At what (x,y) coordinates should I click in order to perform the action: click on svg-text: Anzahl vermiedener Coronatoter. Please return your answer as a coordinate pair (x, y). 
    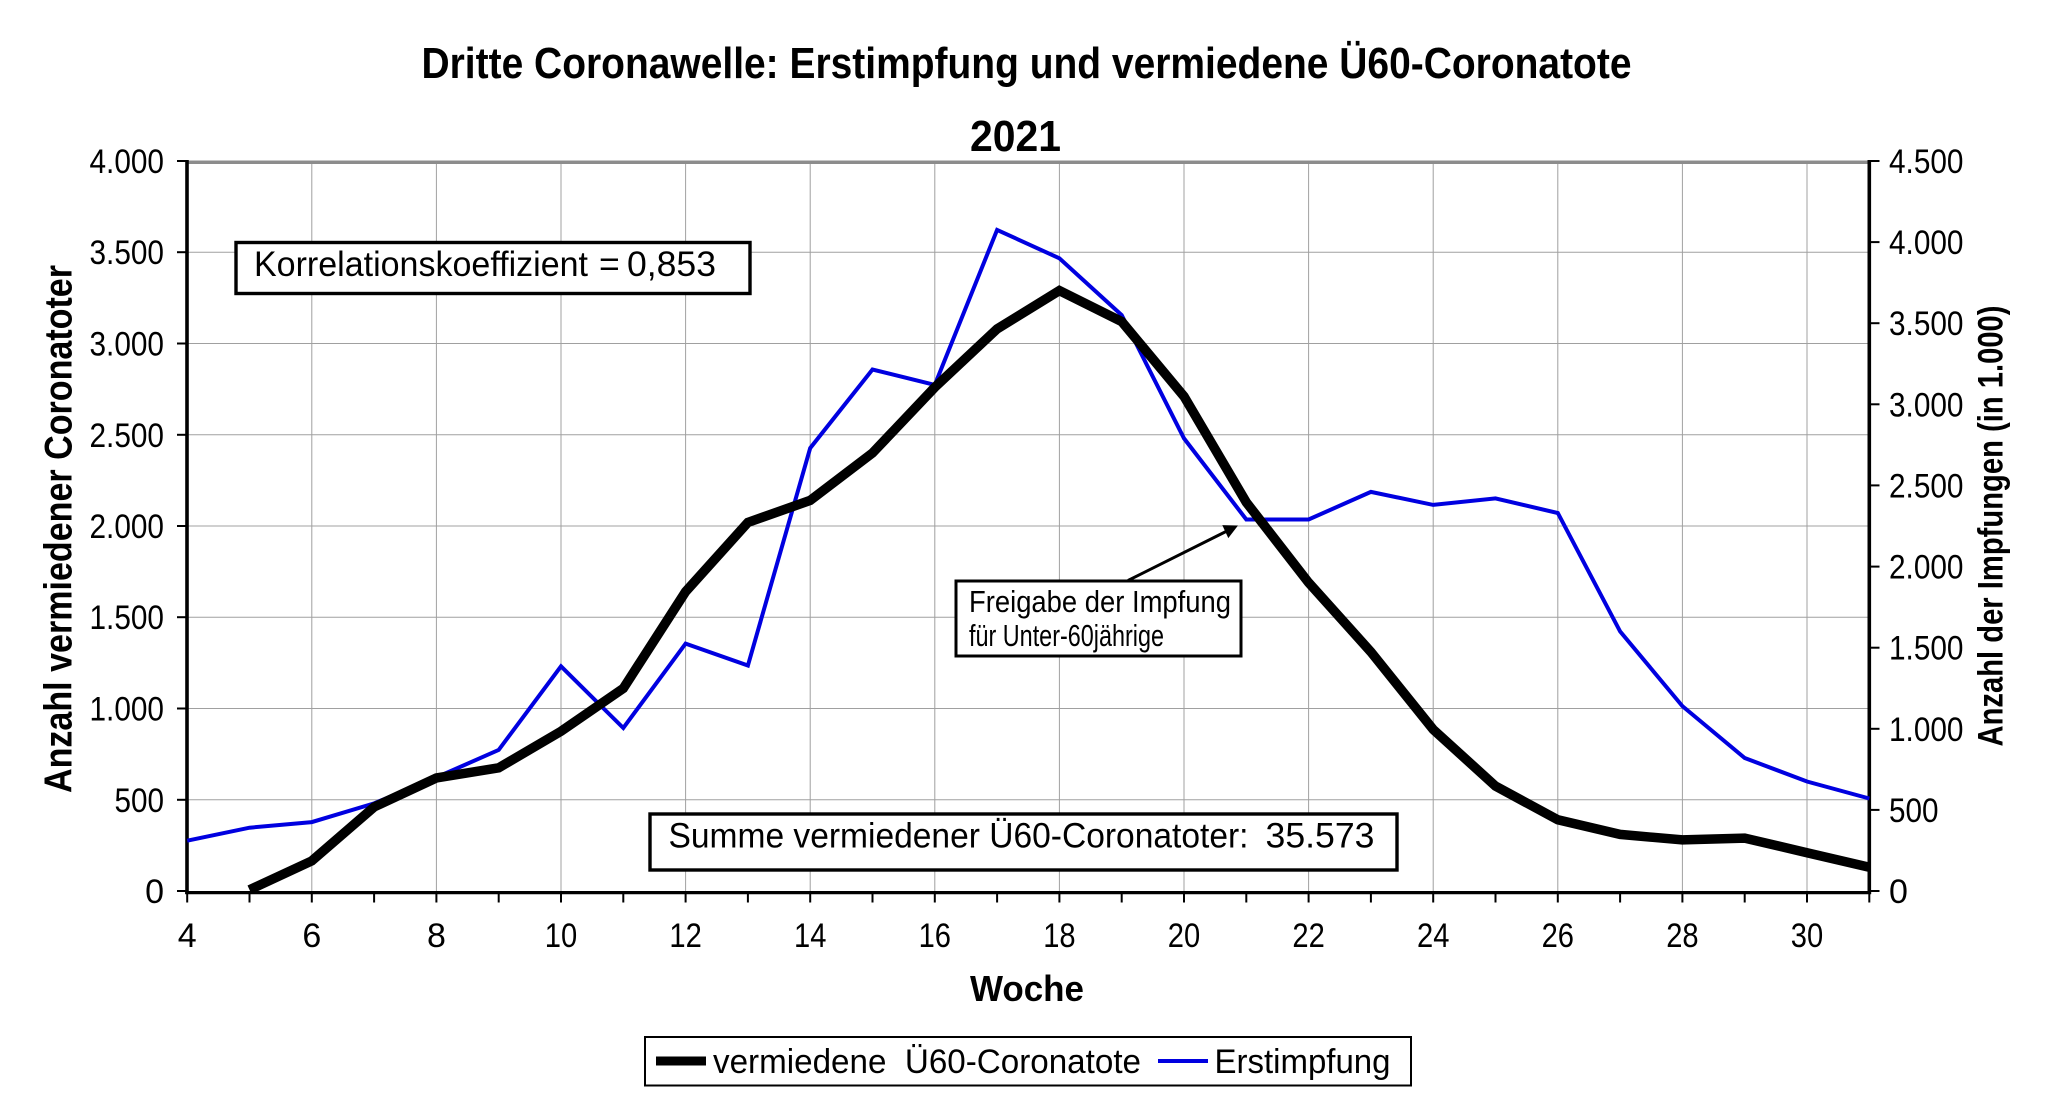
    Looking at the image, I should click on (59, 529).